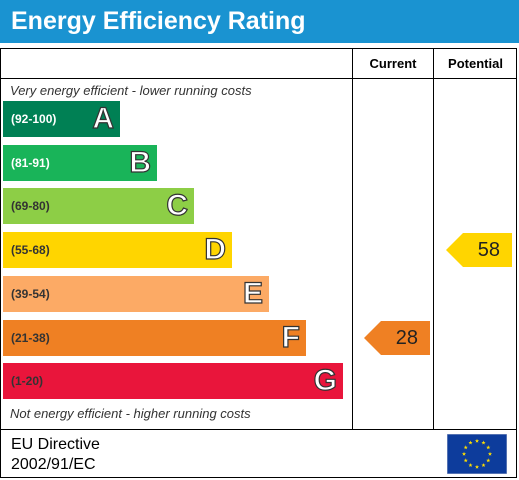 The image size is (519, 480). Describe the element at coordinates (140, 162) in the screenshot. I see `band-b-letter: B` at that location.